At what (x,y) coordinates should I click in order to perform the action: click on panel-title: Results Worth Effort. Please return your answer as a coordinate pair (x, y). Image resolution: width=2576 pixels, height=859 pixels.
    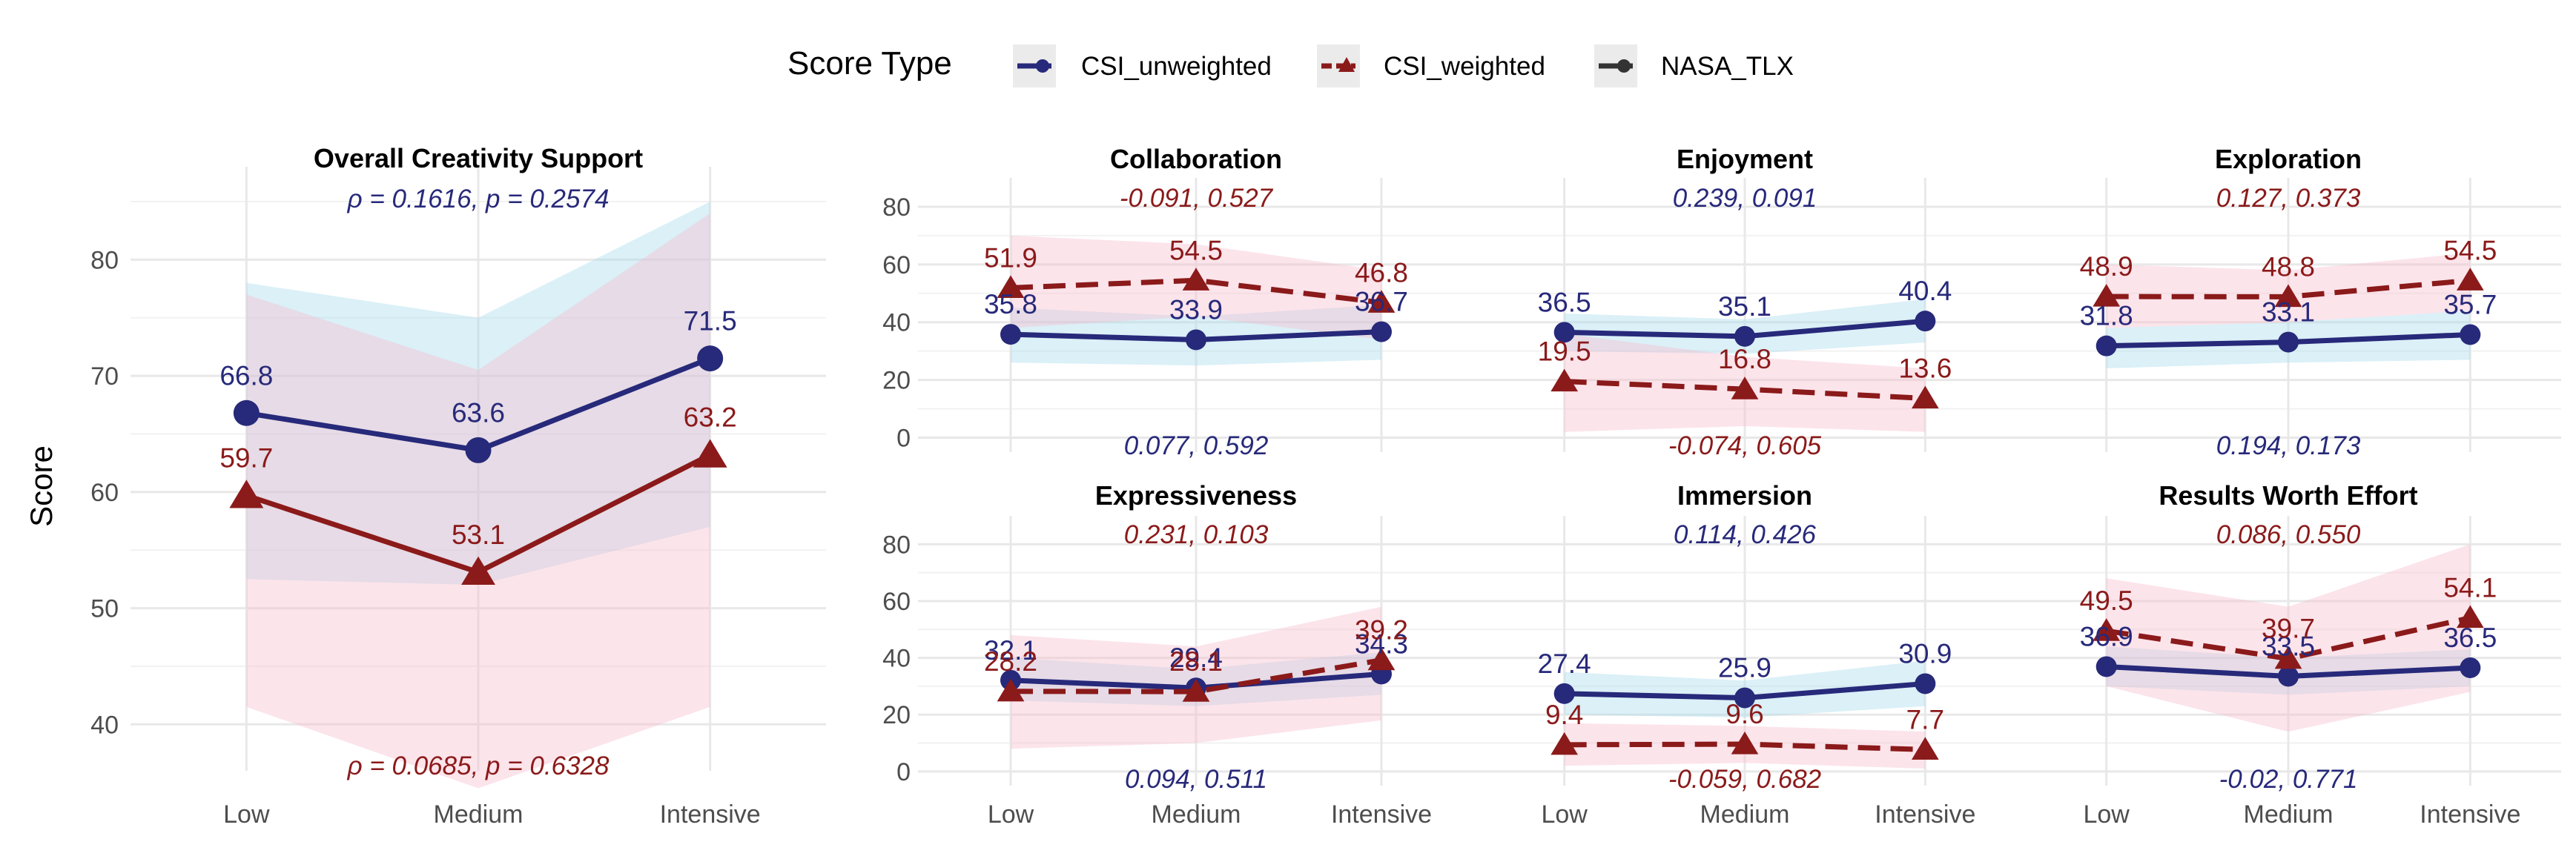
    Looking at the image, I should click on (2288, 496).